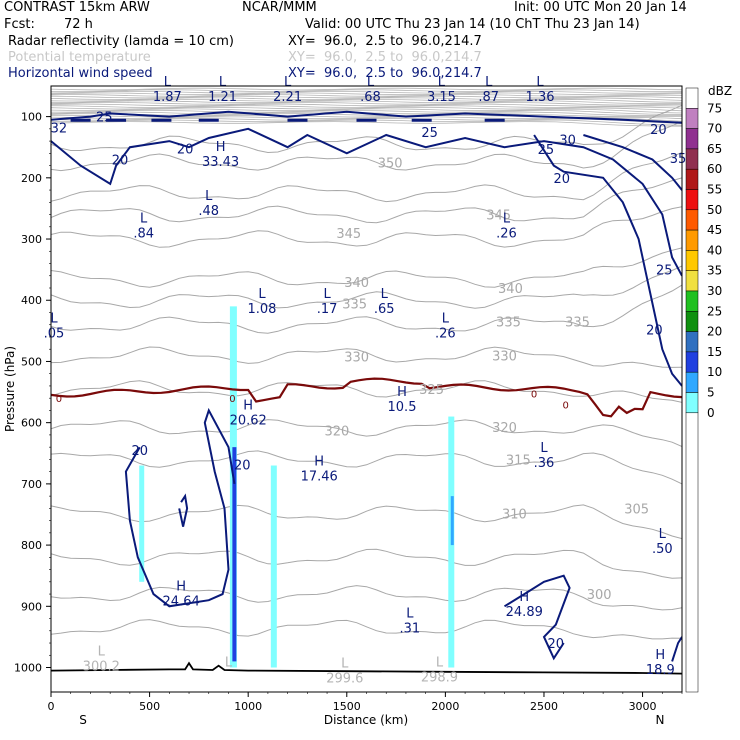 The image size is (740, 740). What do you see at coordinates (366, 668) in the screenshot?
I see `surface-line` at bounding box center [366, 668].